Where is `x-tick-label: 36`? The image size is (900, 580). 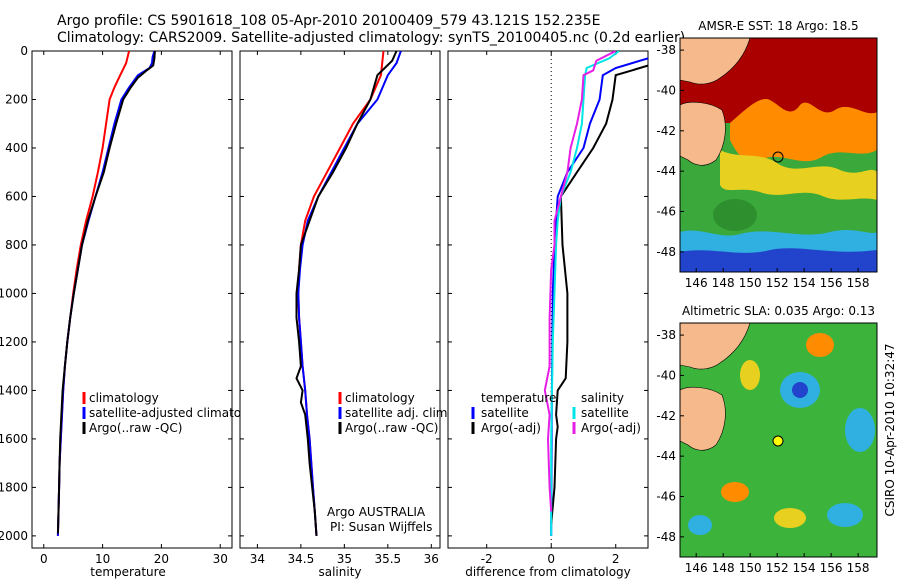
x-tick-label: 36 is located at coordinates (431, 559).